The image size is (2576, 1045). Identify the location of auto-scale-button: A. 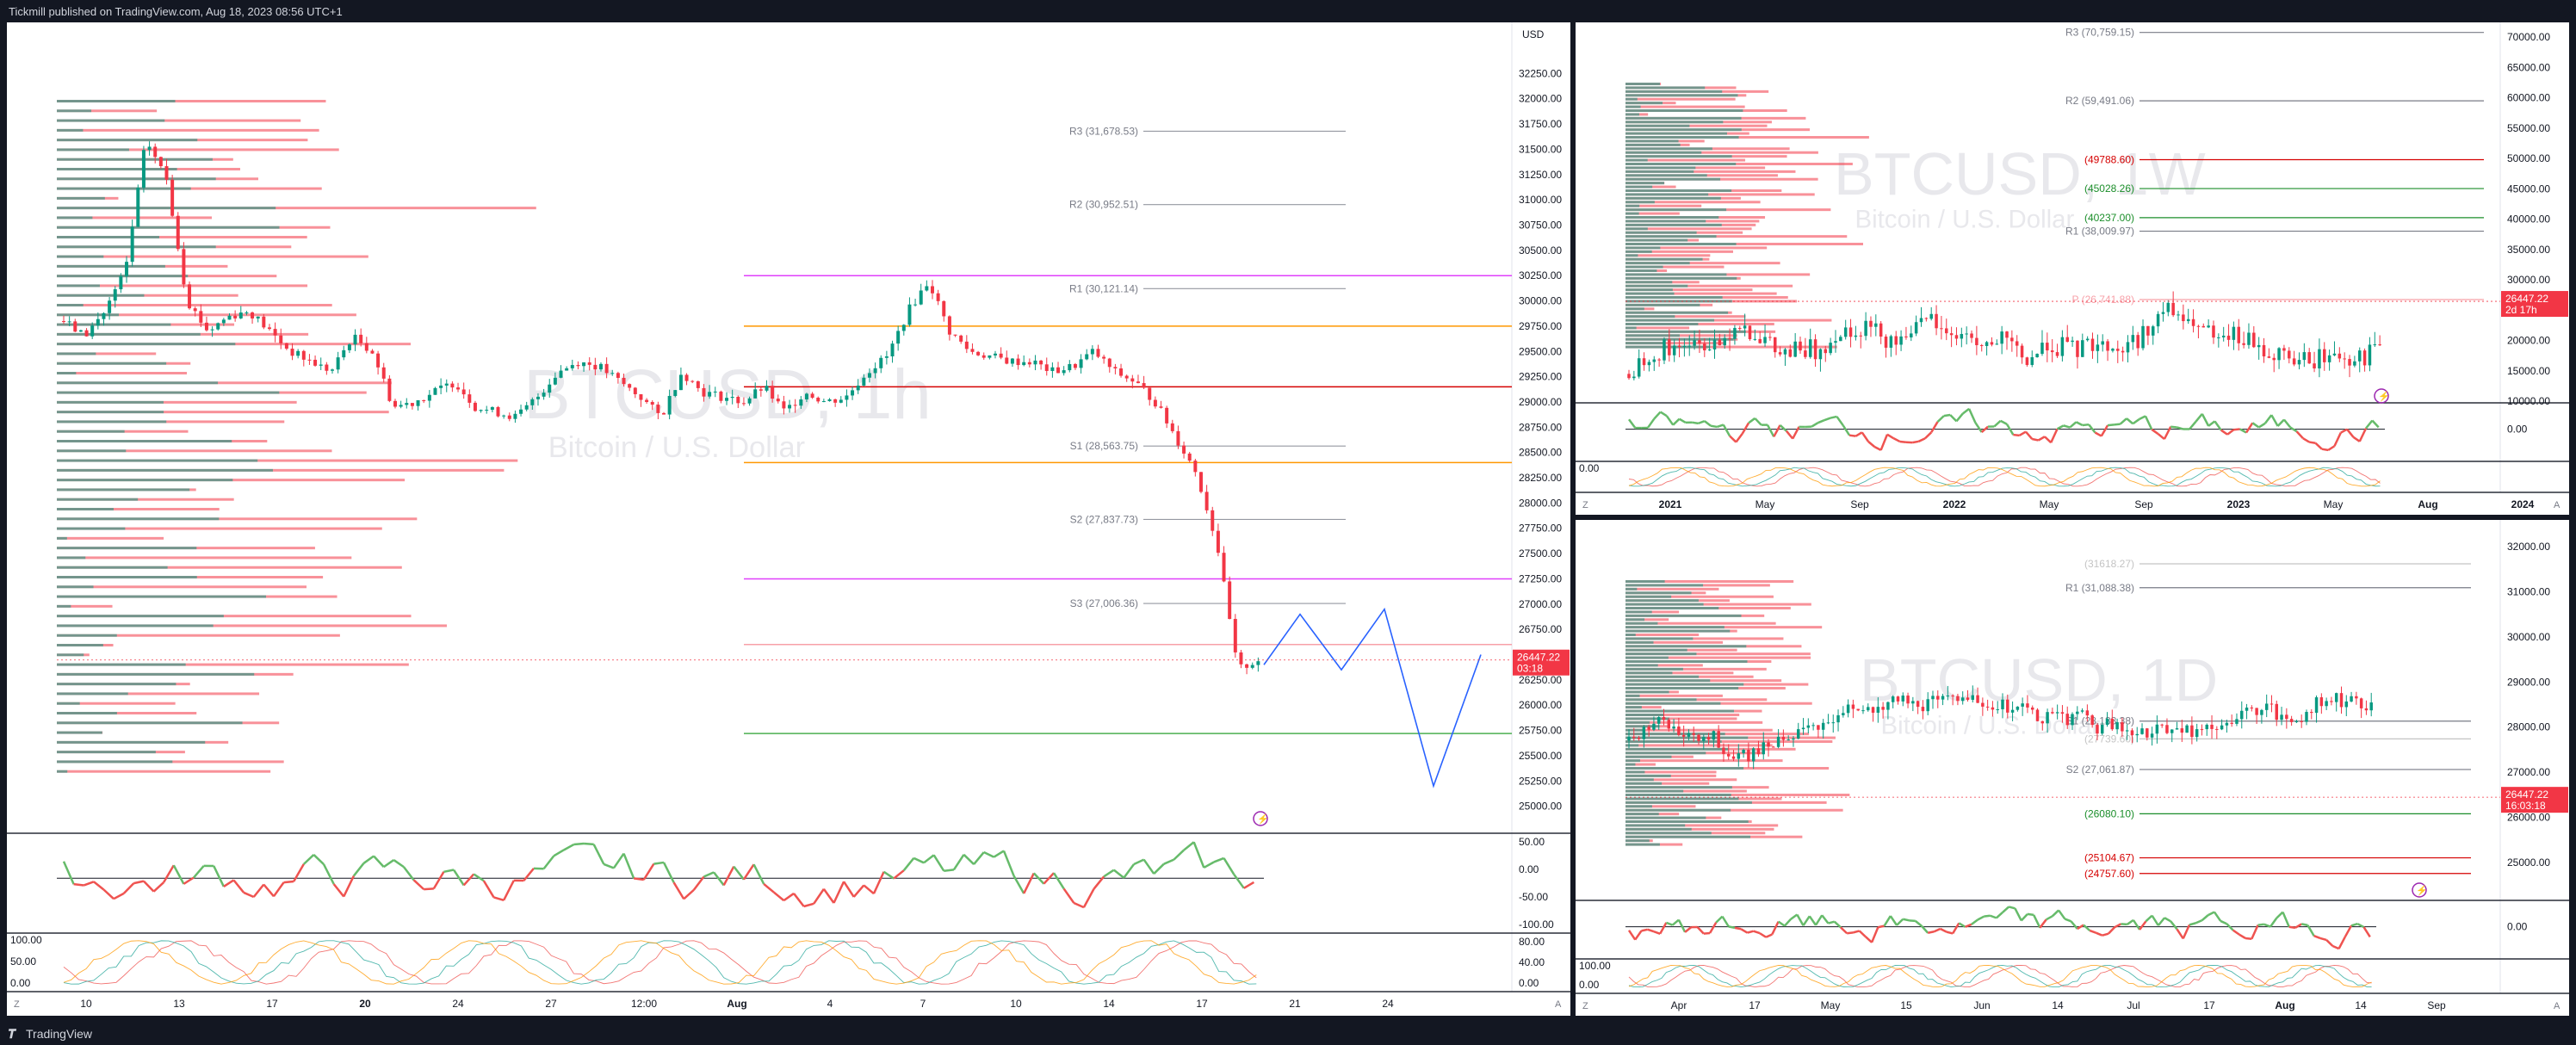
(2558, 1006).